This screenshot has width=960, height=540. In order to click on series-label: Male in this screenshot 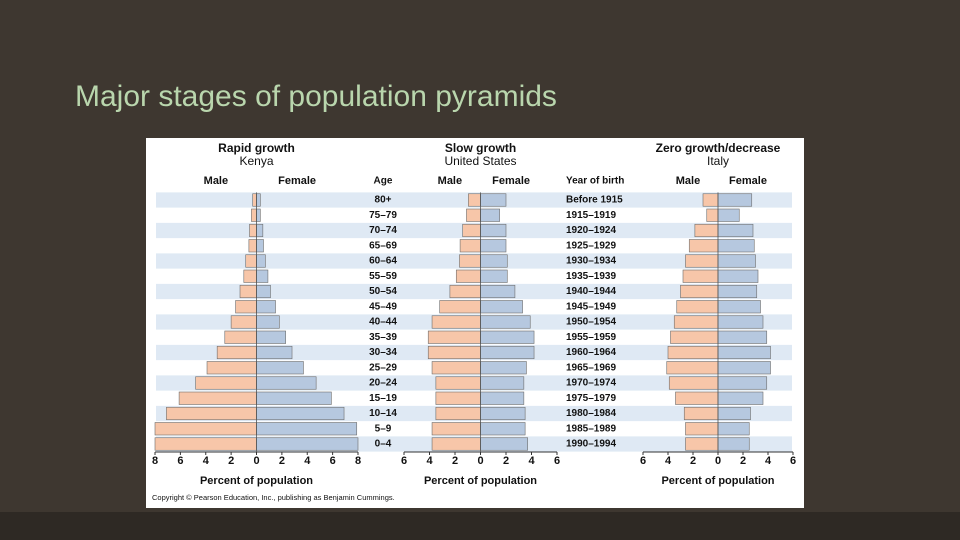, I will do `click(216, 181)`.